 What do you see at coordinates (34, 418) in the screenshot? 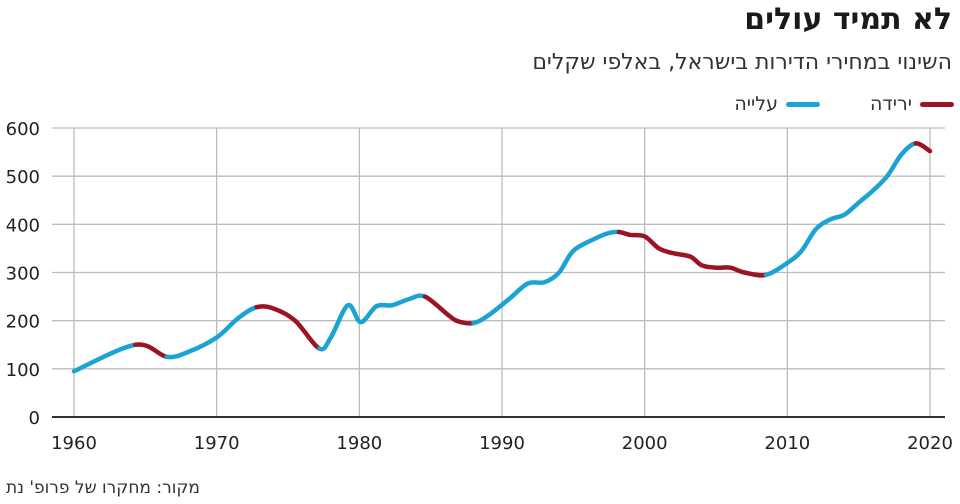
I see `y-tick-label: 0` at bounding box center [34, 418].